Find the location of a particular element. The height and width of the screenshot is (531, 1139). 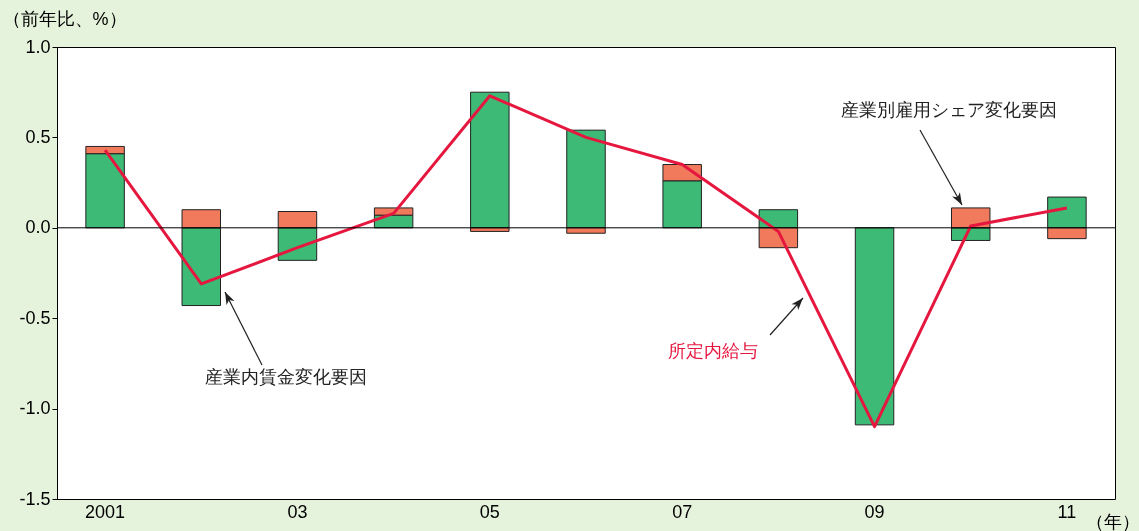

x-tick-label: 05 is located at coordinates (489, 511).